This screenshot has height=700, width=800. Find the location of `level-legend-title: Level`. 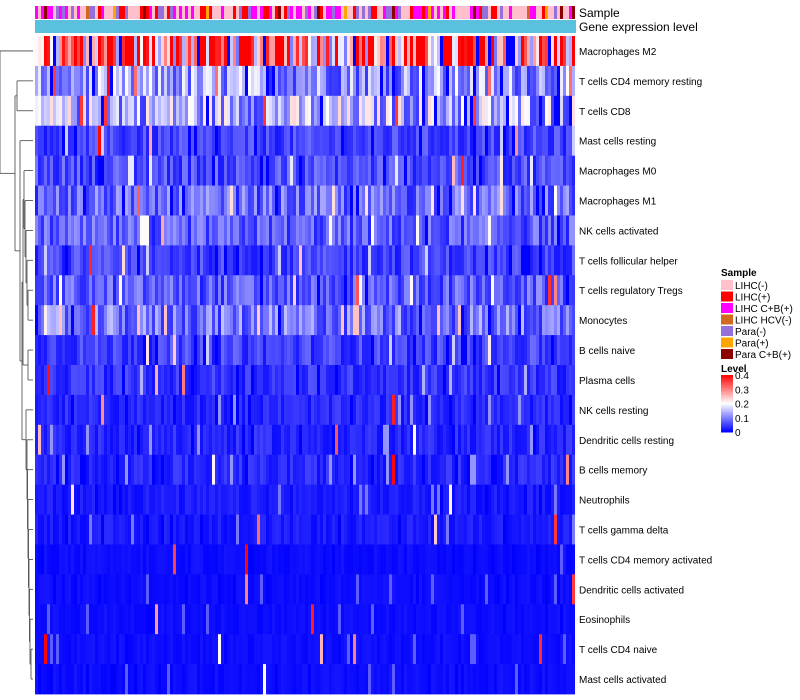

level-legend-title: Level is located at coordinates (734, 369).